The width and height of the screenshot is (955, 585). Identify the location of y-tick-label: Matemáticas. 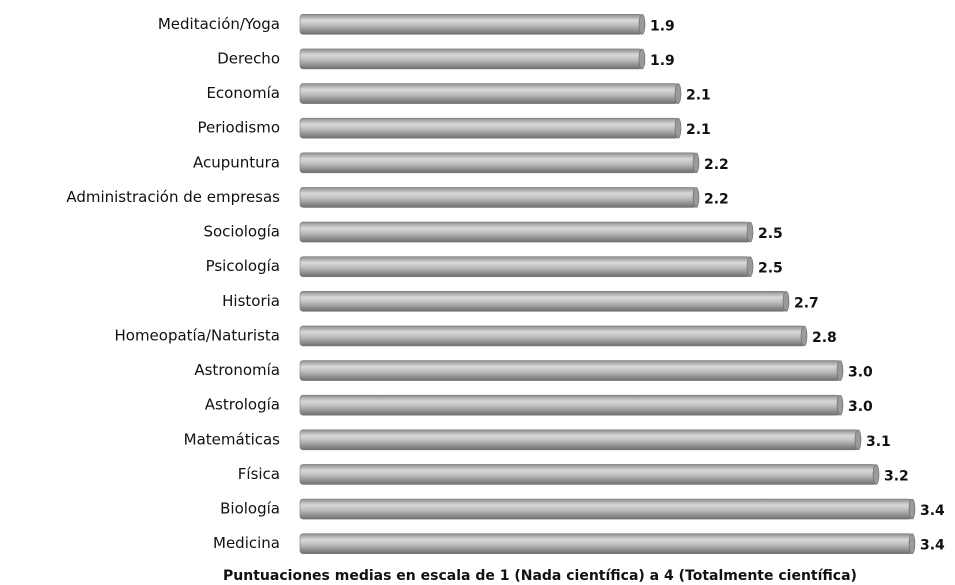
(232, 439).